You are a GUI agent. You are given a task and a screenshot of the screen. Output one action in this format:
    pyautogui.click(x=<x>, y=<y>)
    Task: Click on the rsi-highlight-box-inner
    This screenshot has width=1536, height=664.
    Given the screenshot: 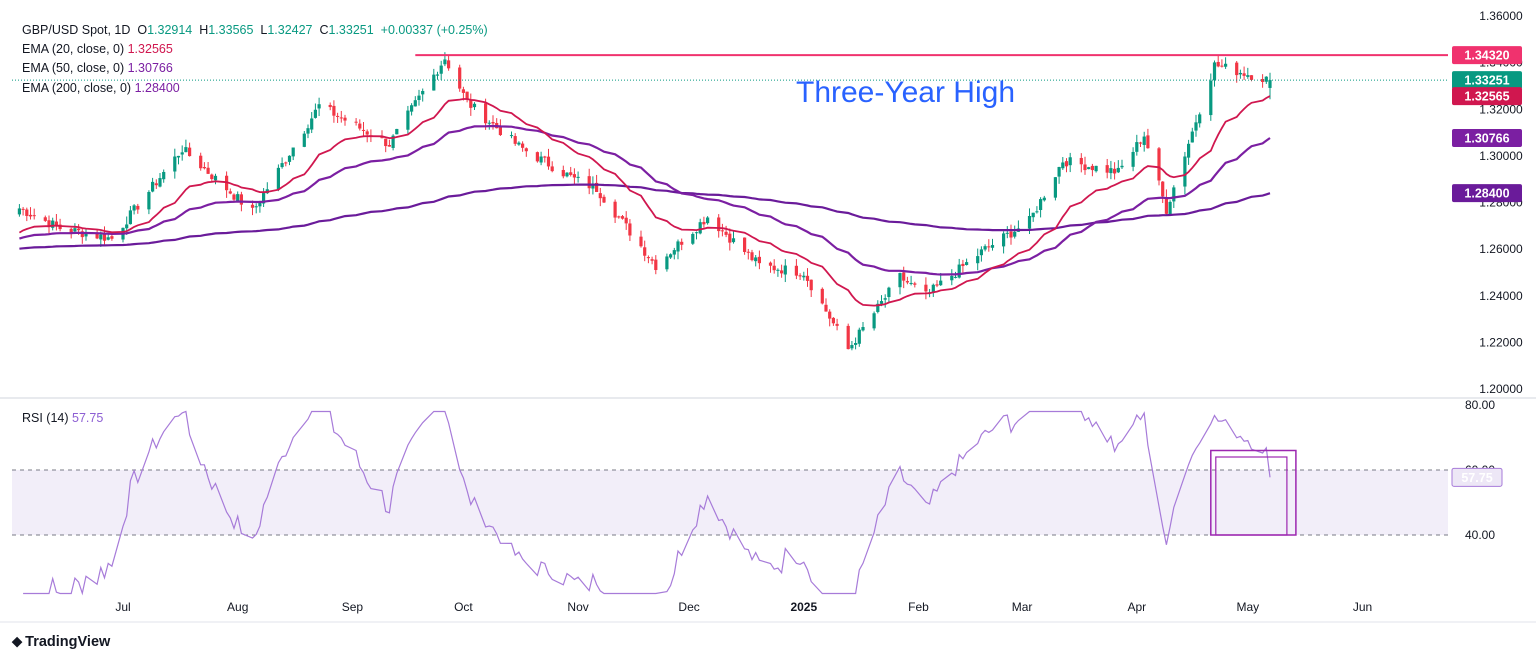 What is the action you would take?
    pyautogui.click(x=1251, y=496)
    